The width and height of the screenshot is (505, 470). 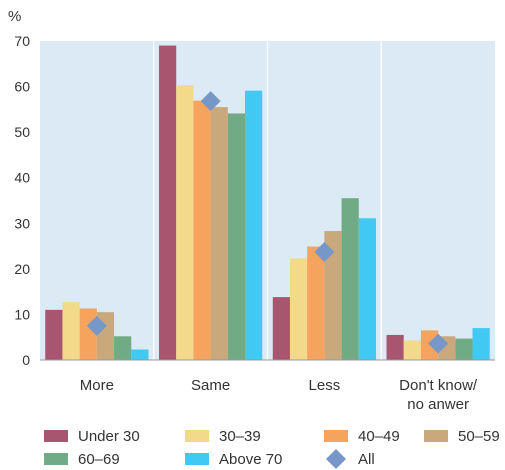 I want to click on y-tick-label: 10, so click(x=22, y=314).